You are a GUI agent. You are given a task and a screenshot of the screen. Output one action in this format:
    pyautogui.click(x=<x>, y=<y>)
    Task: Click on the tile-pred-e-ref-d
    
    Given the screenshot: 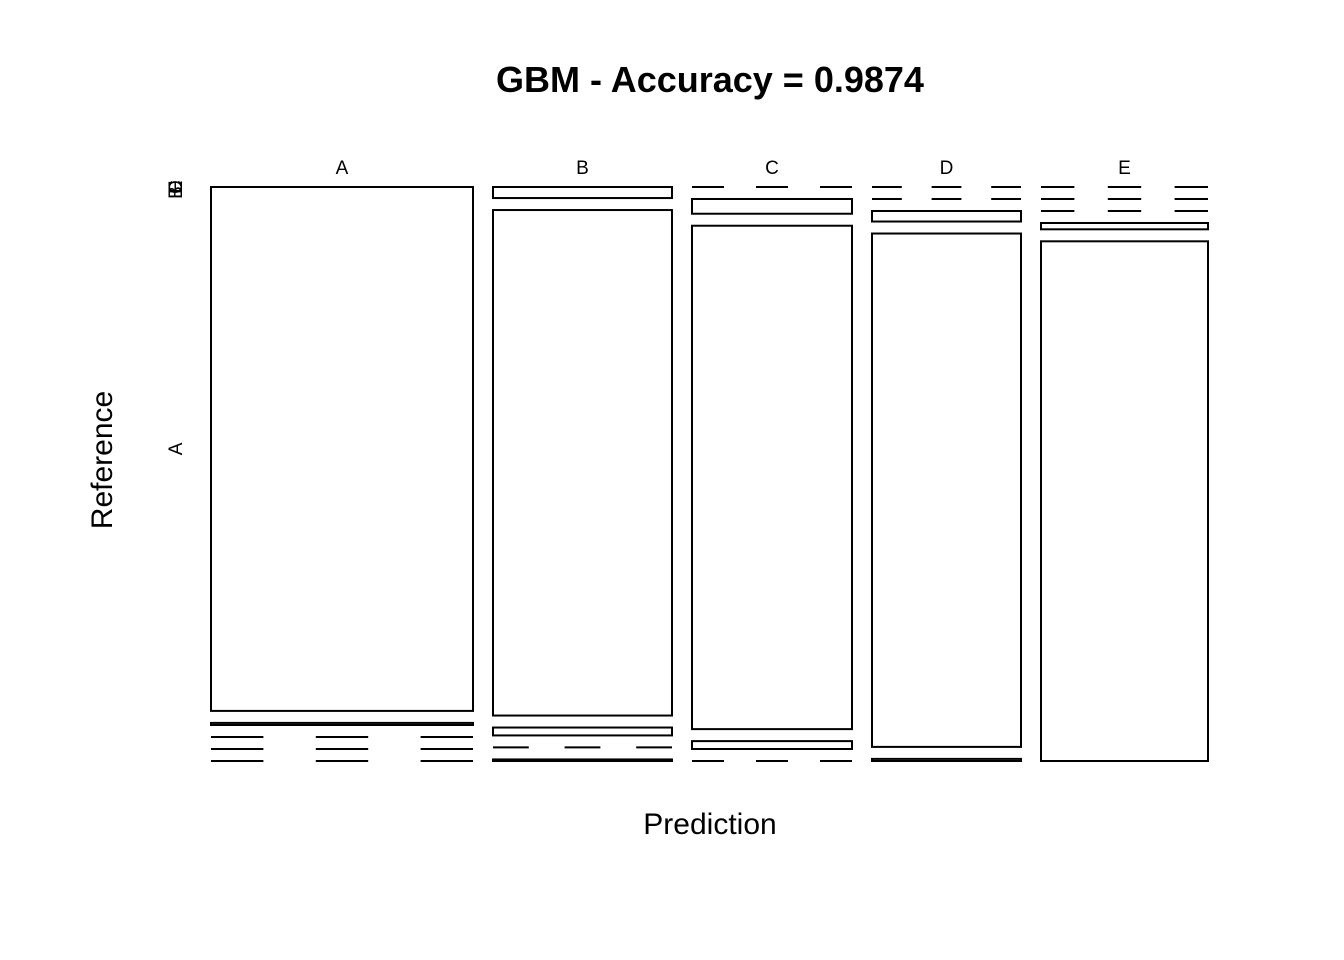 What is the action you would take?
    pyautogui.click(x=1124, y=226)
    